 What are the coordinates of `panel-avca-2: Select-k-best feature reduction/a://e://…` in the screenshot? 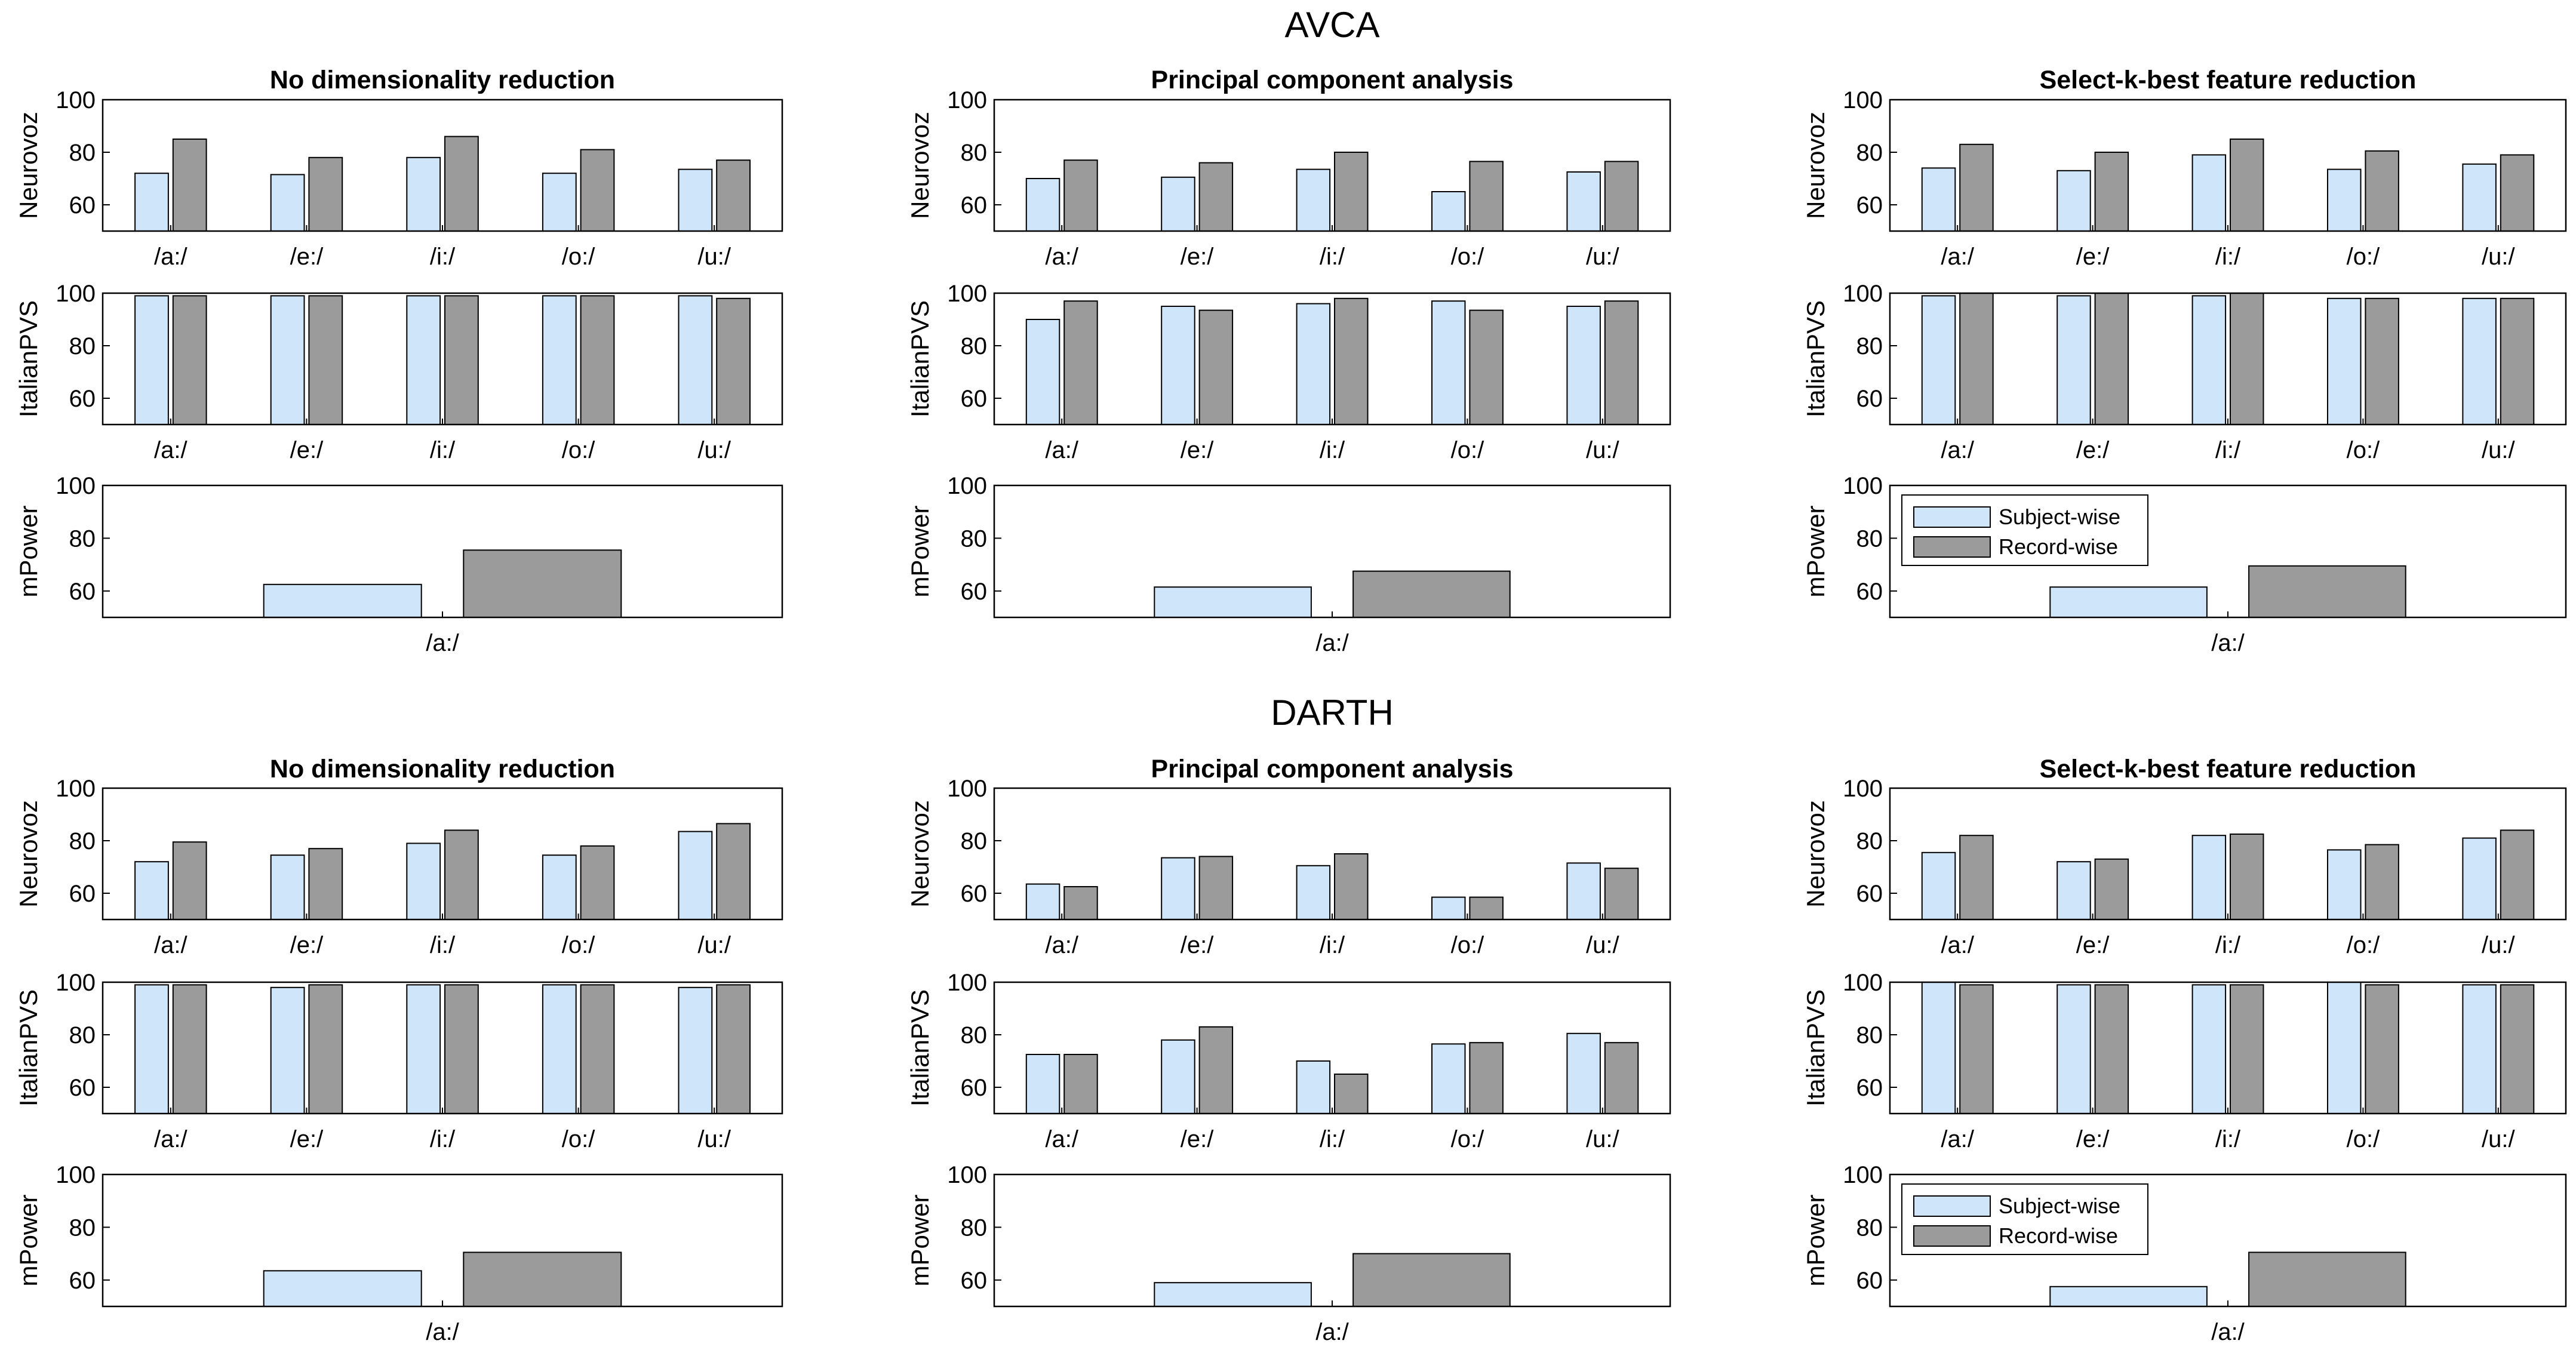 It's located at (2184, 361).